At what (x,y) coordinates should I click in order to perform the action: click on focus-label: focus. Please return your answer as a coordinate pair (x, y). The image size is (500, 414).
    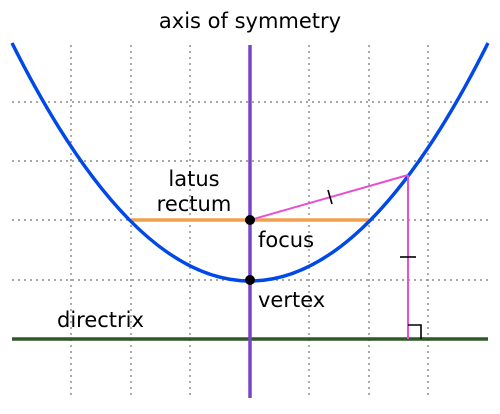
    Looking at the image, I should click on (286, 240).